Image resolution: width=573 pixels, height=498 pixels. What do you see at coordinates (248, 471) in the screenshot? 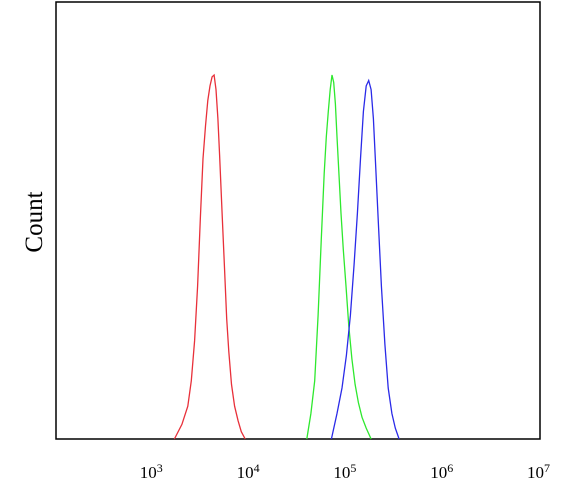
I see `x-tick-label: 10⁴` at bounding box center [248, 471].